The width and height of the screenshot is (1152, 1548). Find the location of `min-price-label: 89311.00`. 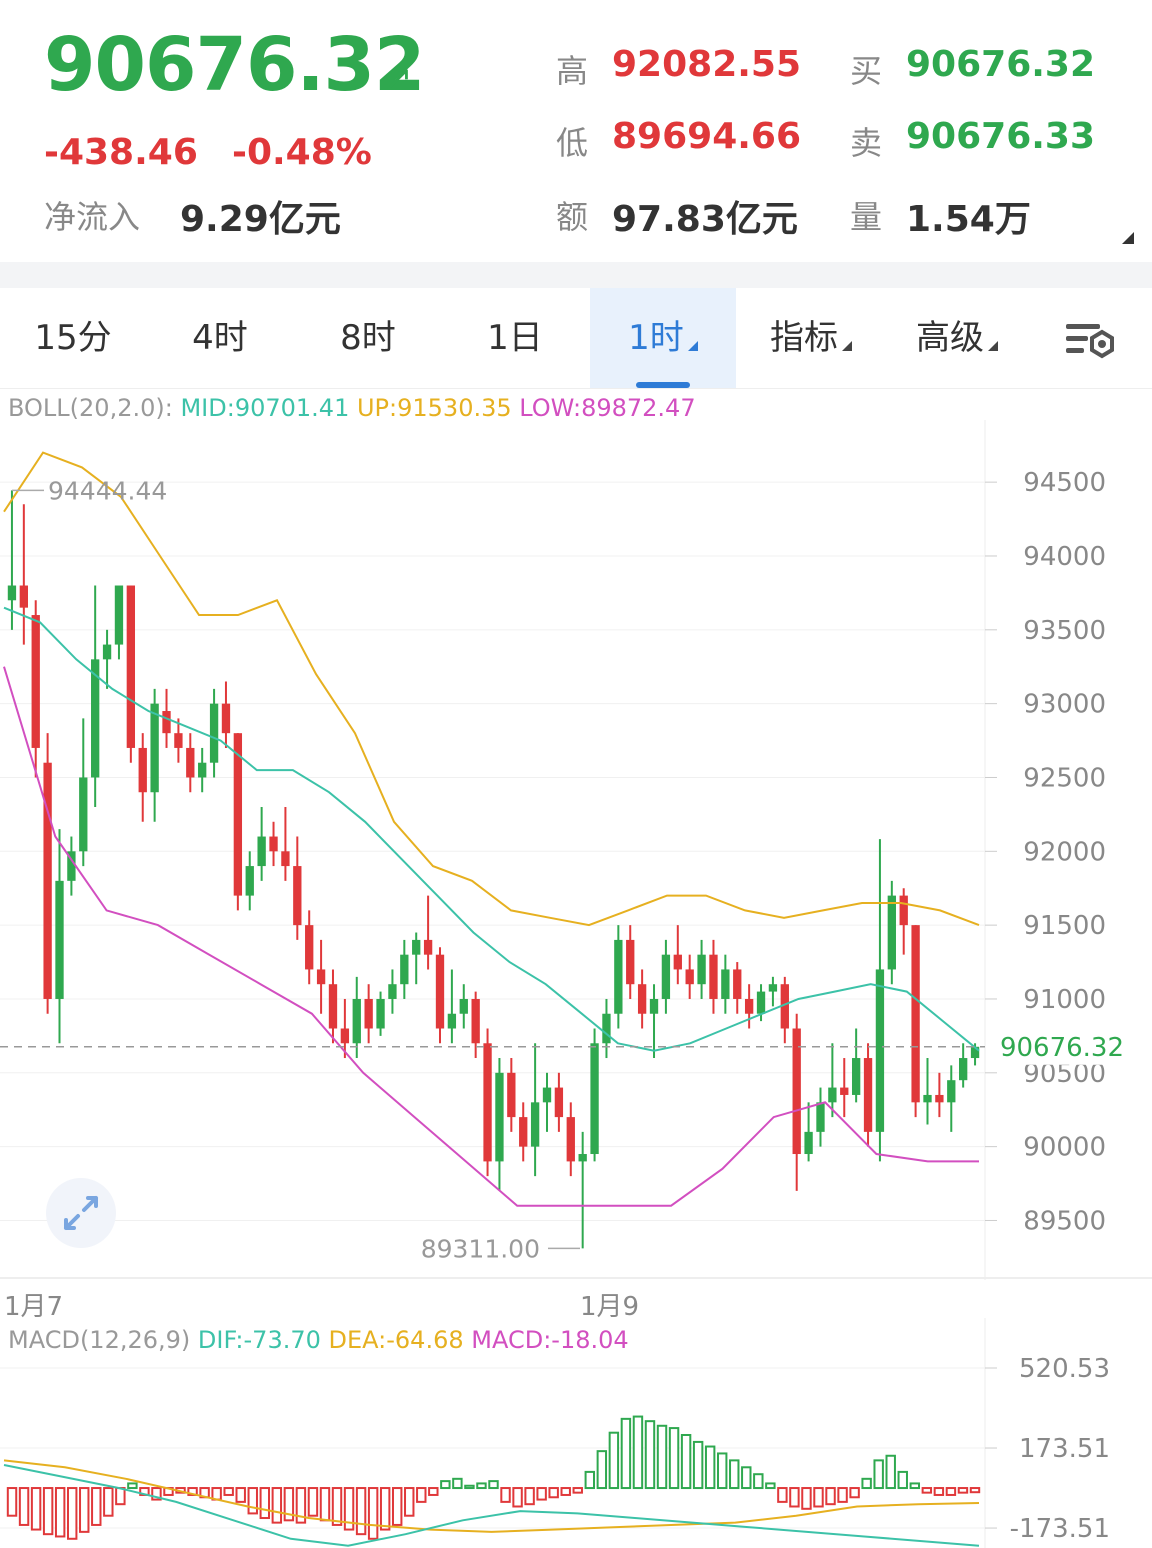

min-price-label: 89311.00 is located at coordinates (480, 1248).